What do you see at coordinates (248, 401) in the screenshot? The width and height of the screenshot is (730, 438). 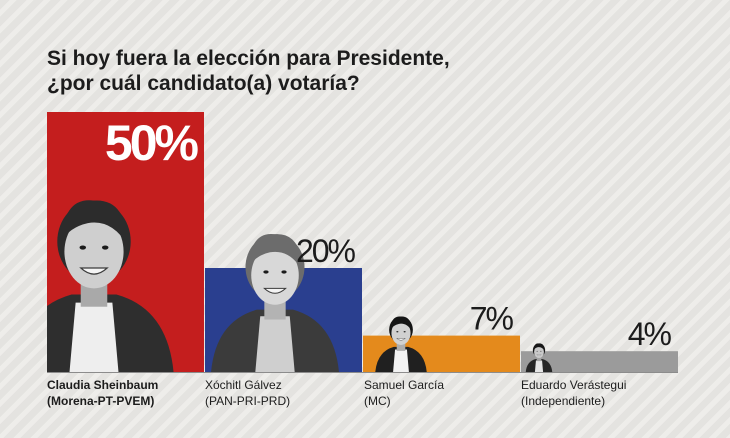 I see `candidate-party: (PAN-PRI-PRD)` at bounding box center [248, 401].